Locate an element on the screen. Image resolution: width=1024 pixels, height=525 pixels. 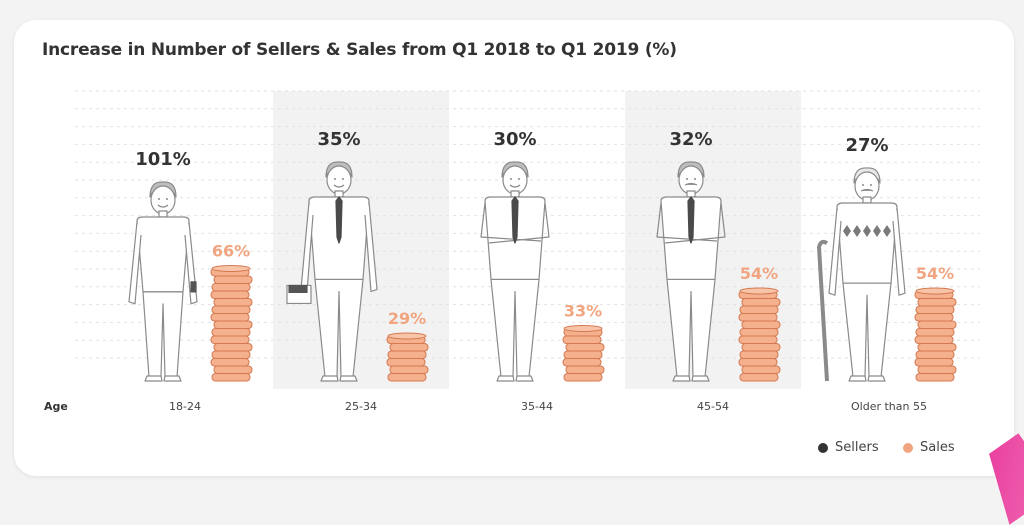
legend-item-sellers: Sellers is located at coordinates (848, 447).